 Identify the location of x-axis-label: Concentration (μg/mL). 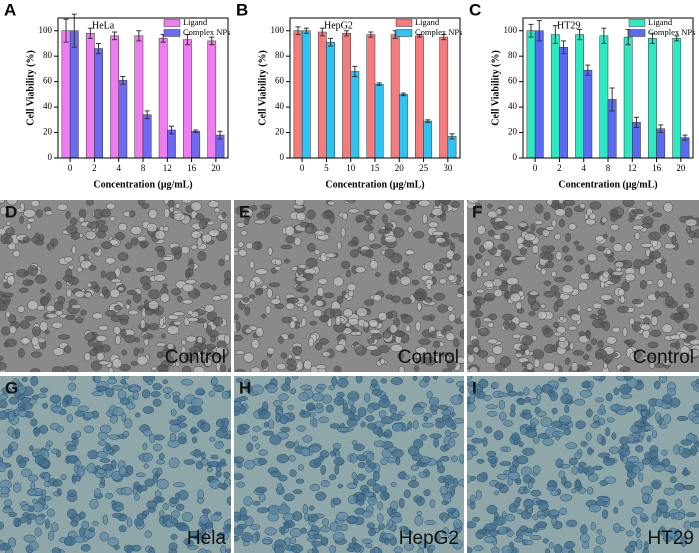
(374, 184).